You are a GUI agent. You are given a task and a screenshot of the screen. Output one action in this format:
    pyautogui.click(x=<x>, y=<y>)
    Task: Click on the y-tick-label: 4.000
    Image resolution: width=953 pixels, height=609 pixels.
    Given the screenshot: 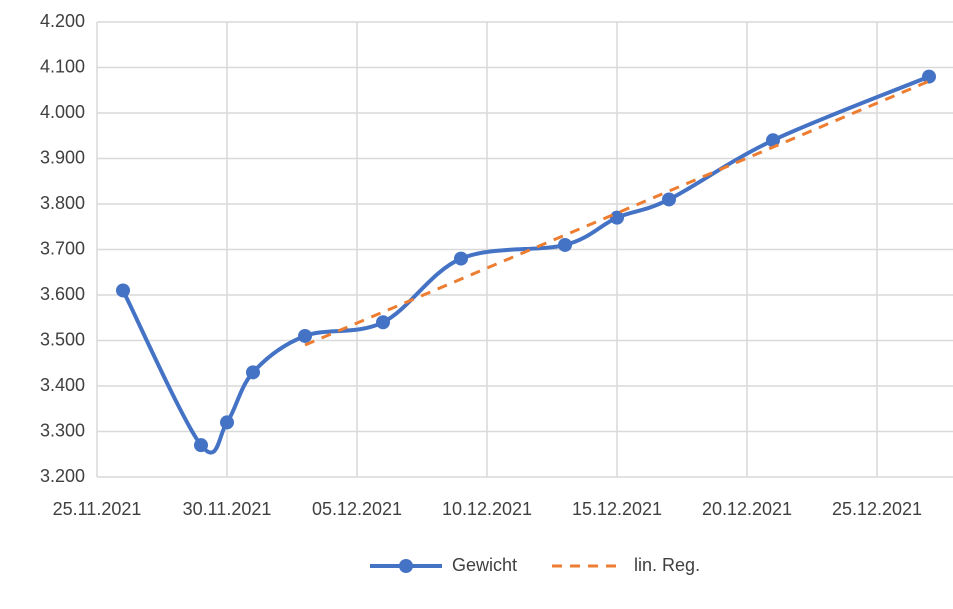 What is the action you would take?
    pyautogui.click(x=62, y=112)
    